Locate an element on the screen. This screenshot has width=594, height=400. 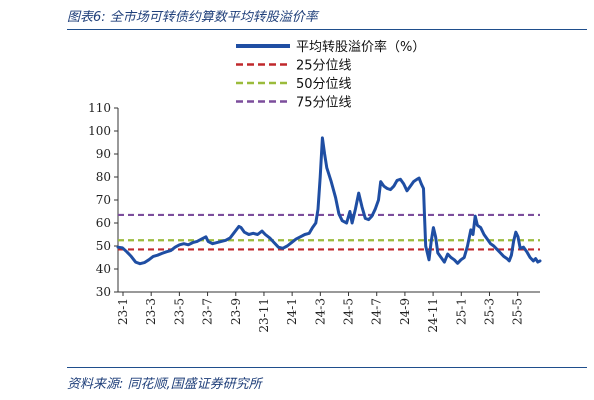
y-tick-label: 100 is located at coordinates (99, 131).